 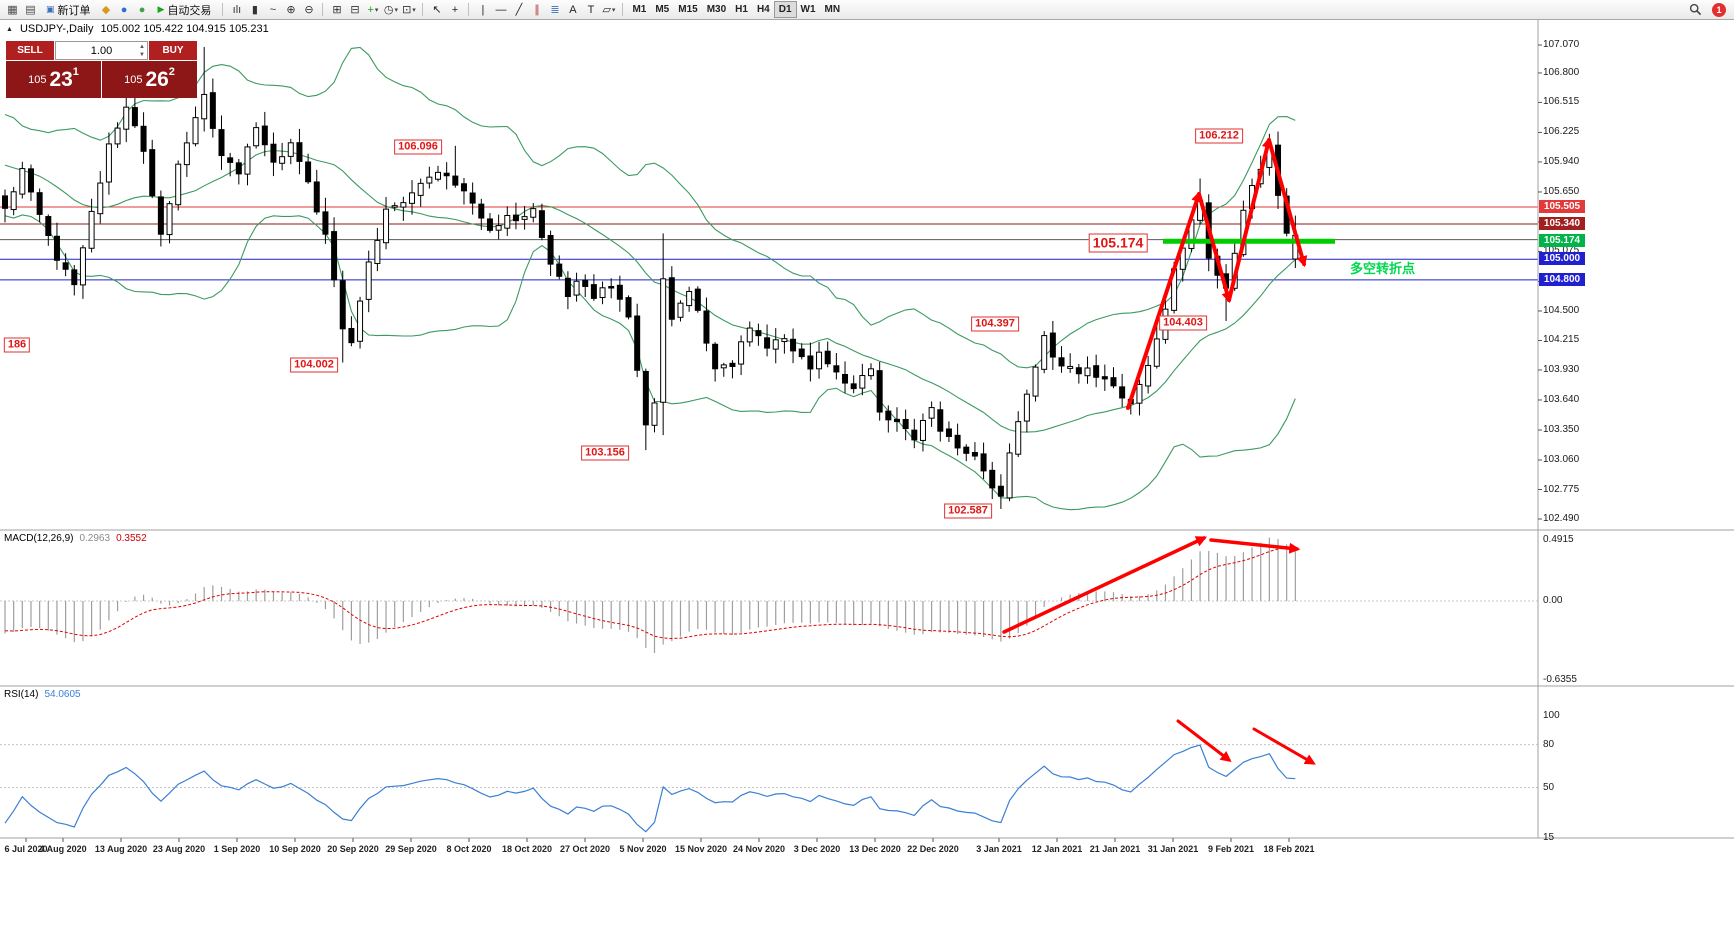 I want to click on time-axis-label: 6 Jul 2020, so click(x=26, y=849).